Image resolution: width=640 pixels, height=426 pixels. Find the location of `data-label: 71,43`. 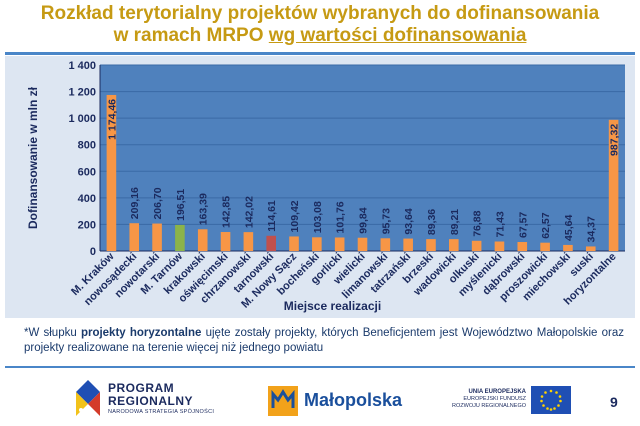

data-label: 71,43 is located at coordinates (500, 224).